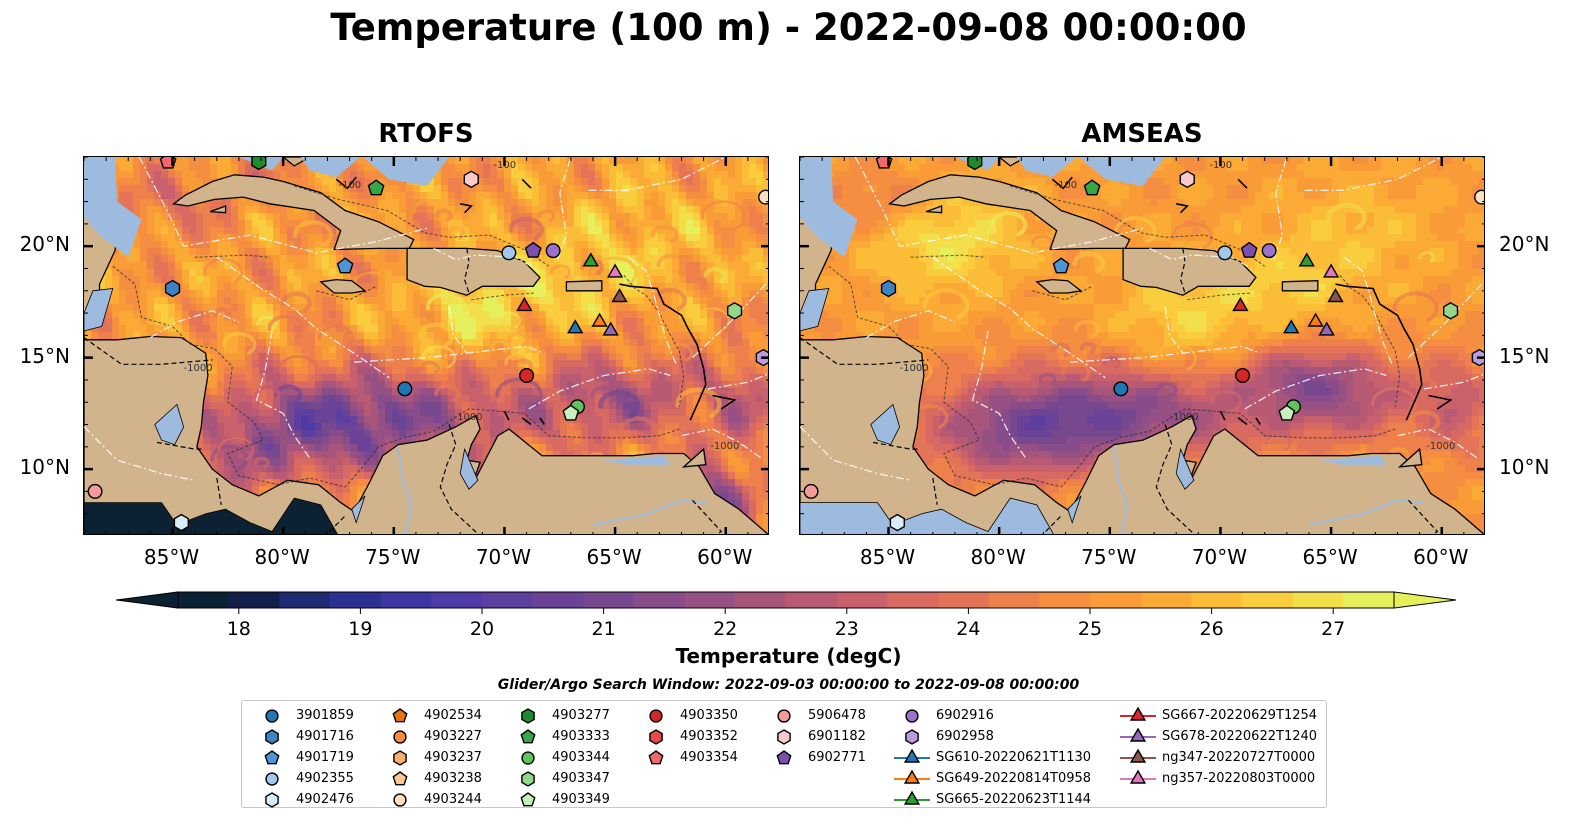 The image size is (1577, 826). I want to click on legend-marker-sg665-20220623t1144, so click(912, 797).